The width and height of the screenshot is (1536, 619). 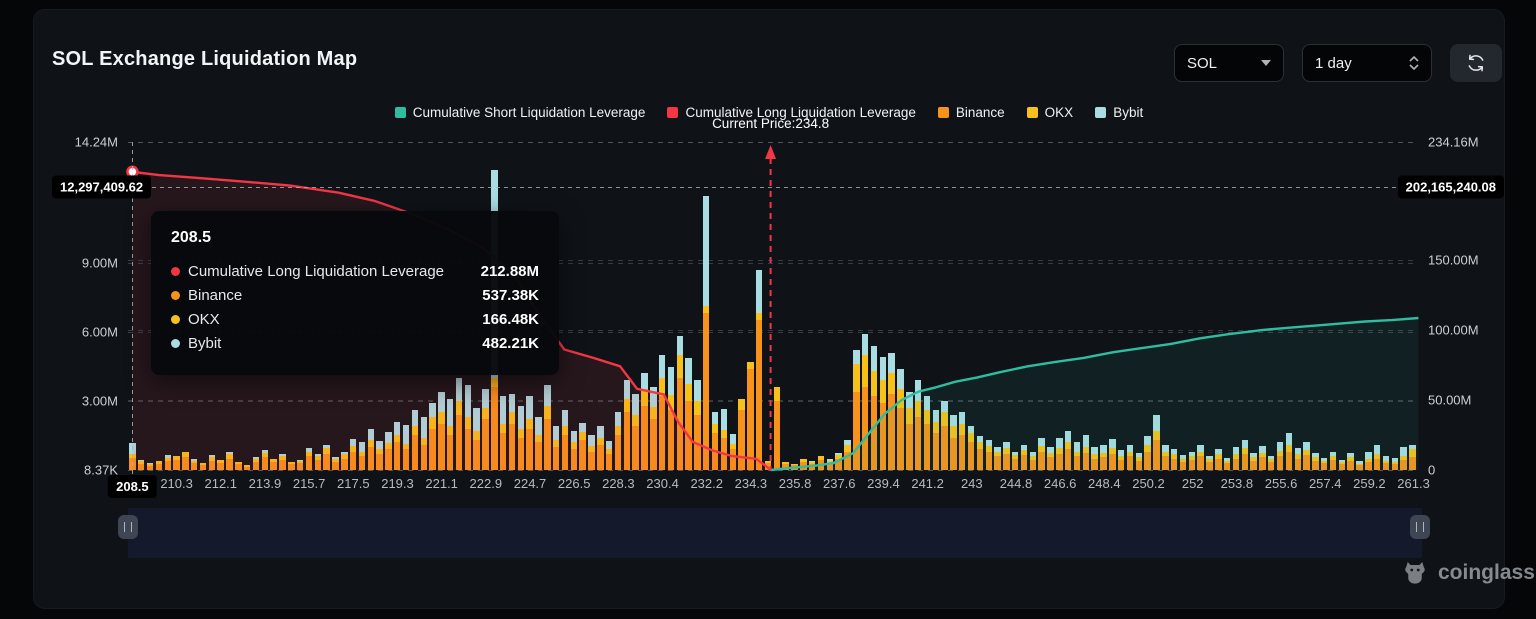 What do you see at coordinates (1229, 63) in the screenshot?
I see `symbol-select: SOL` at bounding box center [1229, 63].